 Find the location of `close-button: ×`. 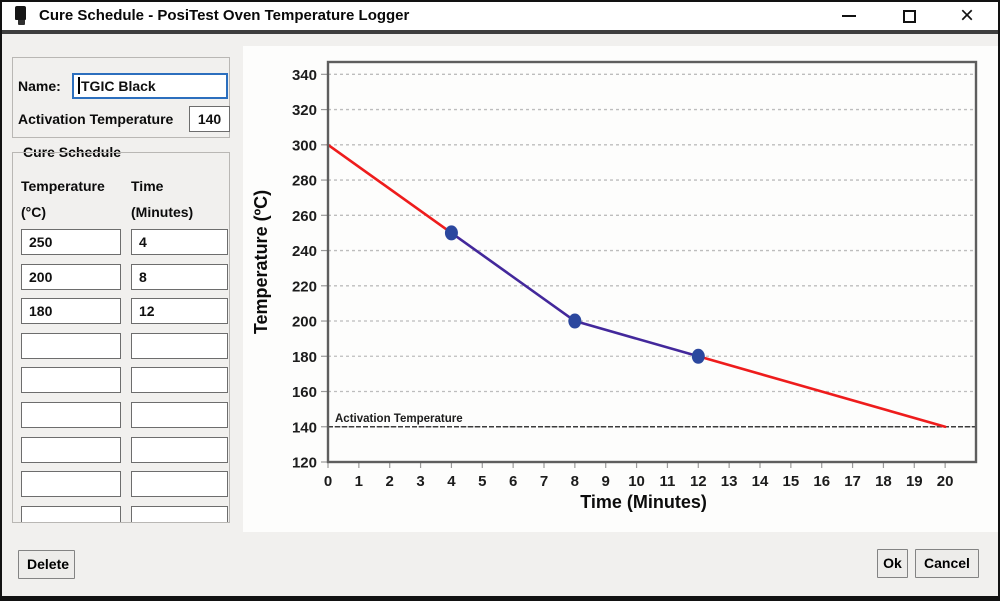

close-button: × is located at coordinates (967, 16).